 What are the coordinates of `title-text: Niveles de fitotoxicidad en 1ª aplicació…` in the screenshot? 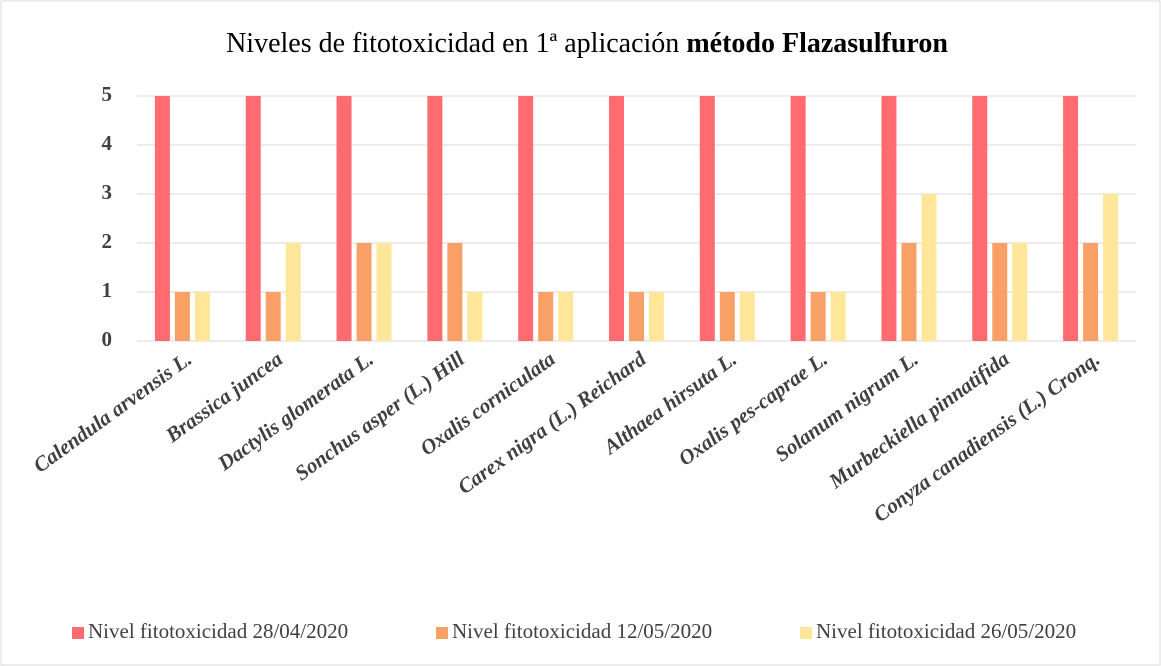 It's located at (452, 43).